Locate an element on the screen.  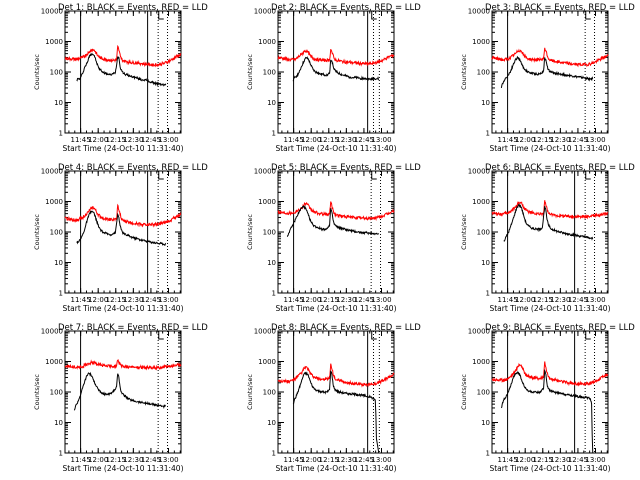
panel-title: Det 7: BLACK = Events, RED = LLD is located at coordinates (133, 328).